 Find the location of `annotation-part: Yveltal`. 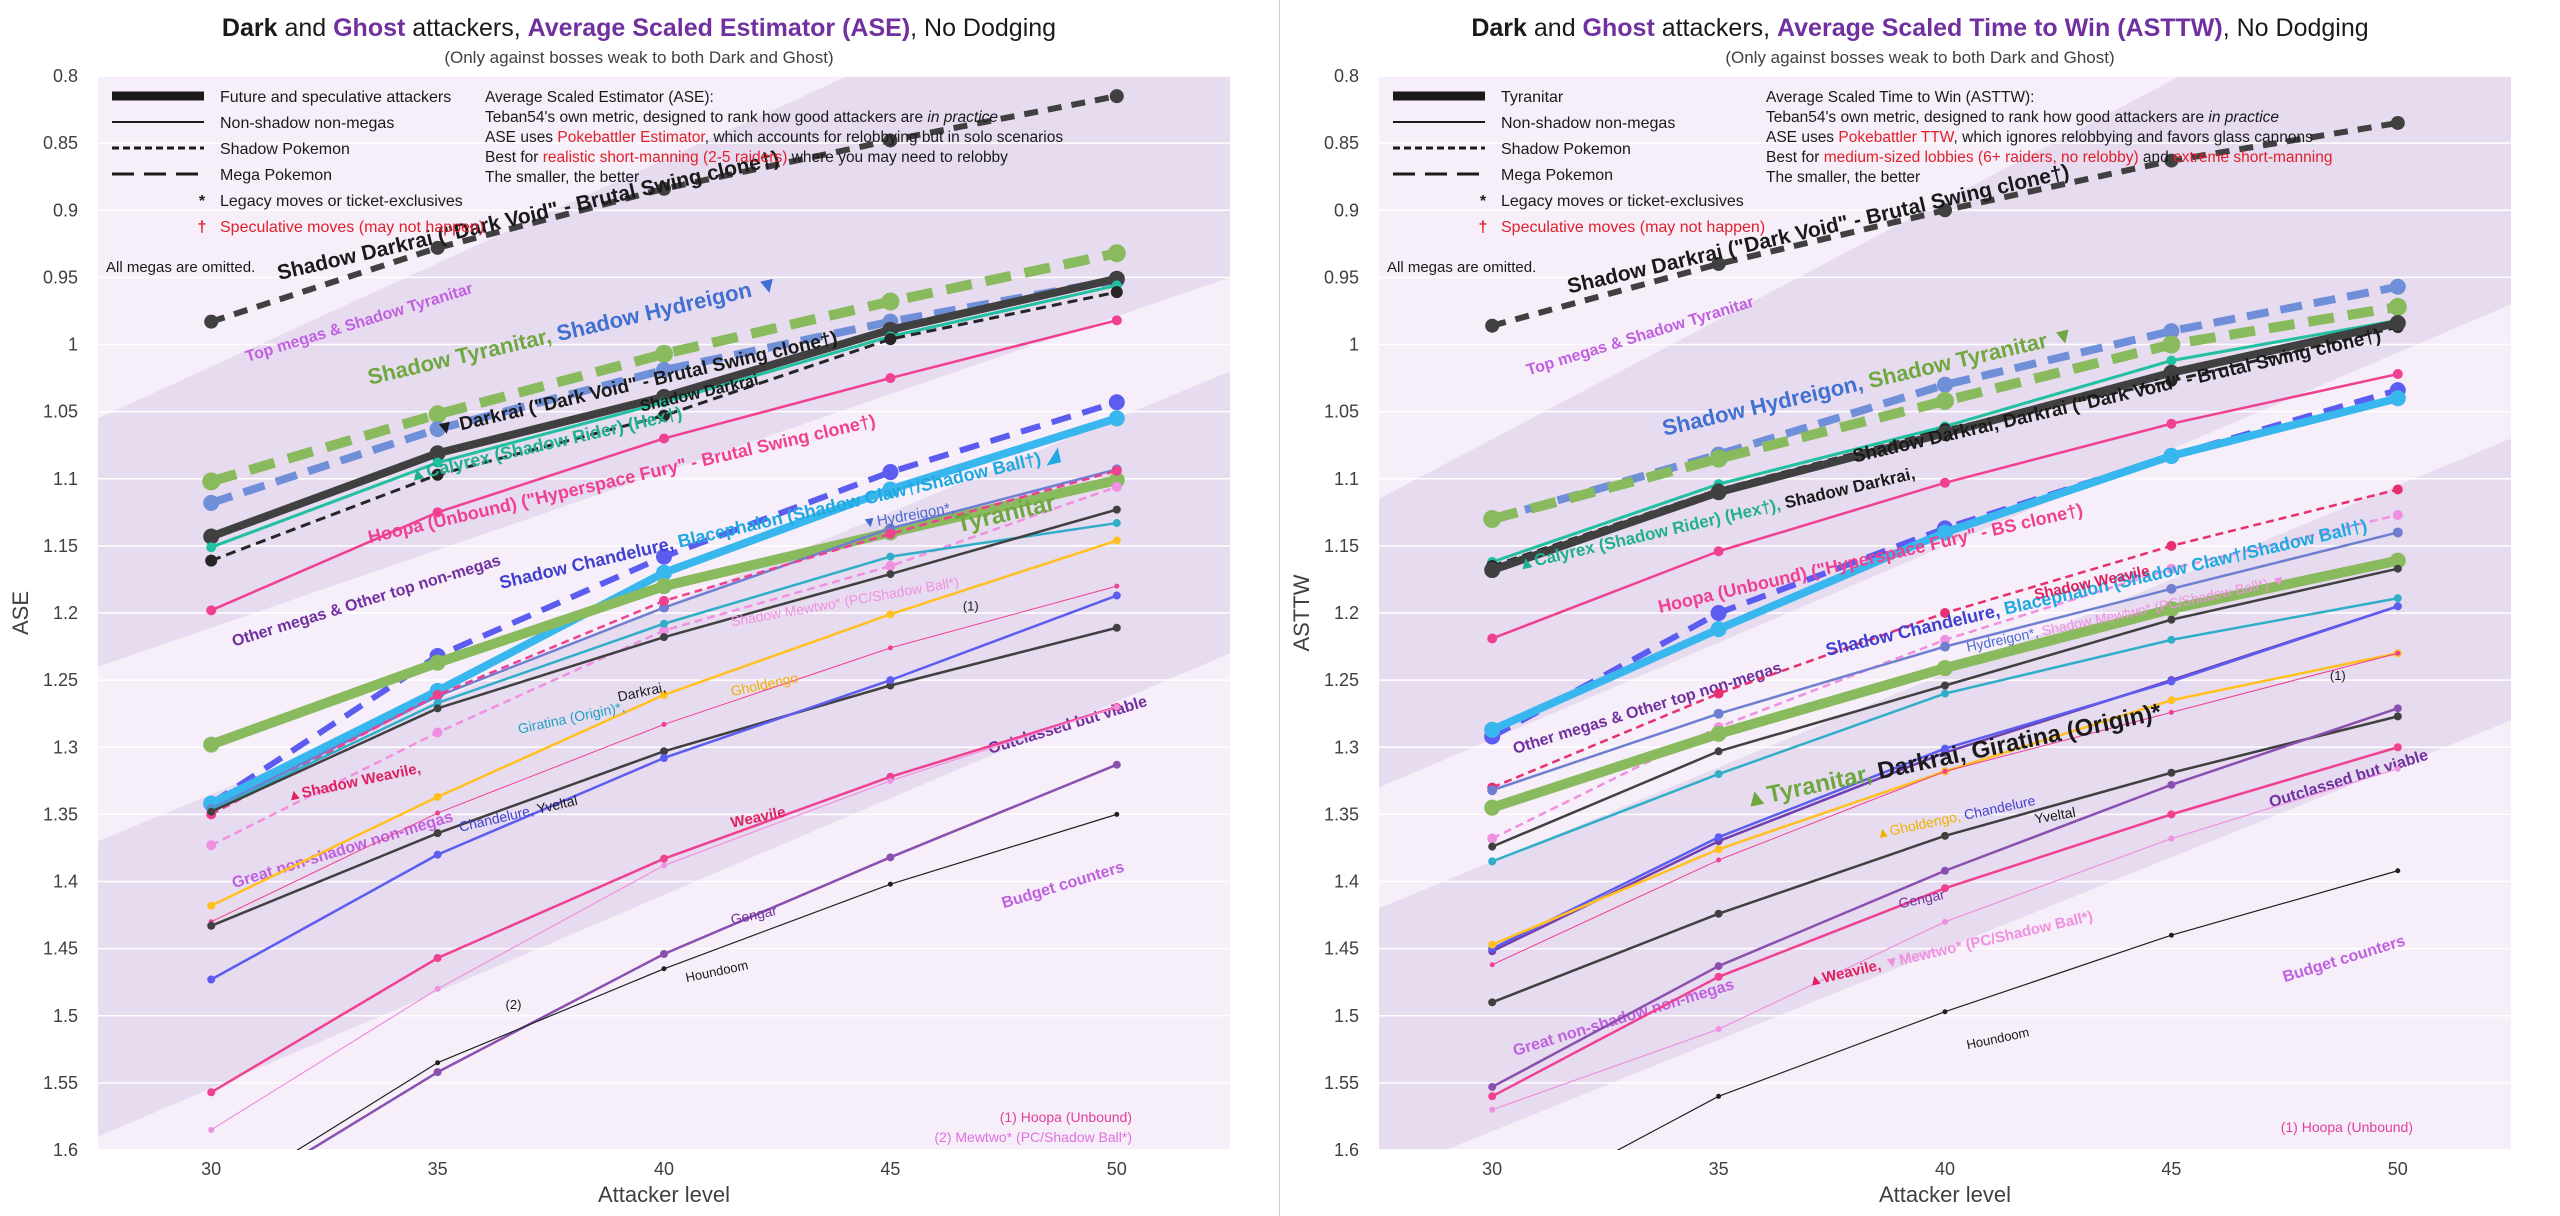

annotation-part: Yveltal is located at coordinates (2054, 815).